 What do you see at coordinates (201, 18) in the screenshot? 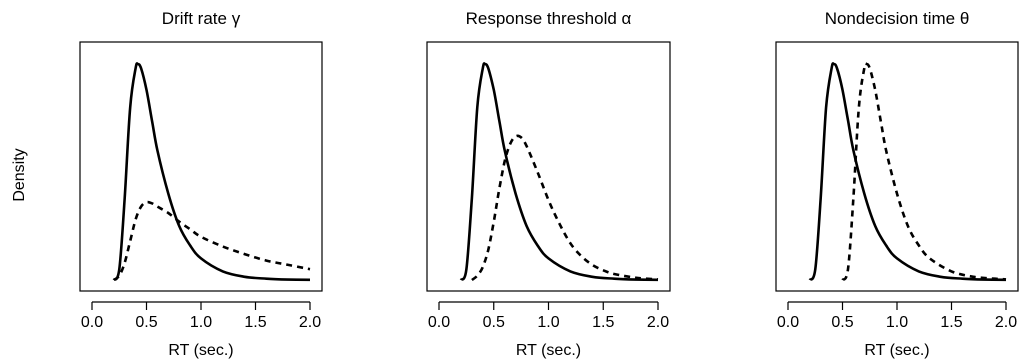
I see `panel-title: Drift rate γ` at bounding box center [201, 18].